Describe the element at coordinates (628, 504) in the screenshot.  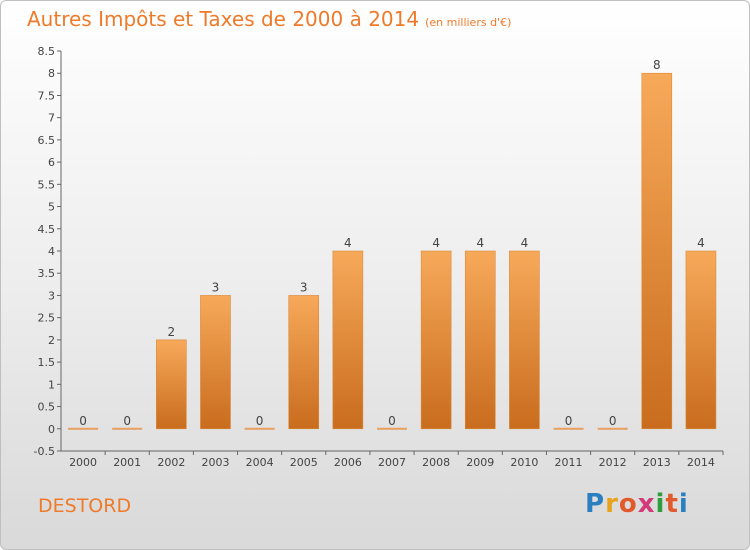
I see `logo-letter: o` at that location.